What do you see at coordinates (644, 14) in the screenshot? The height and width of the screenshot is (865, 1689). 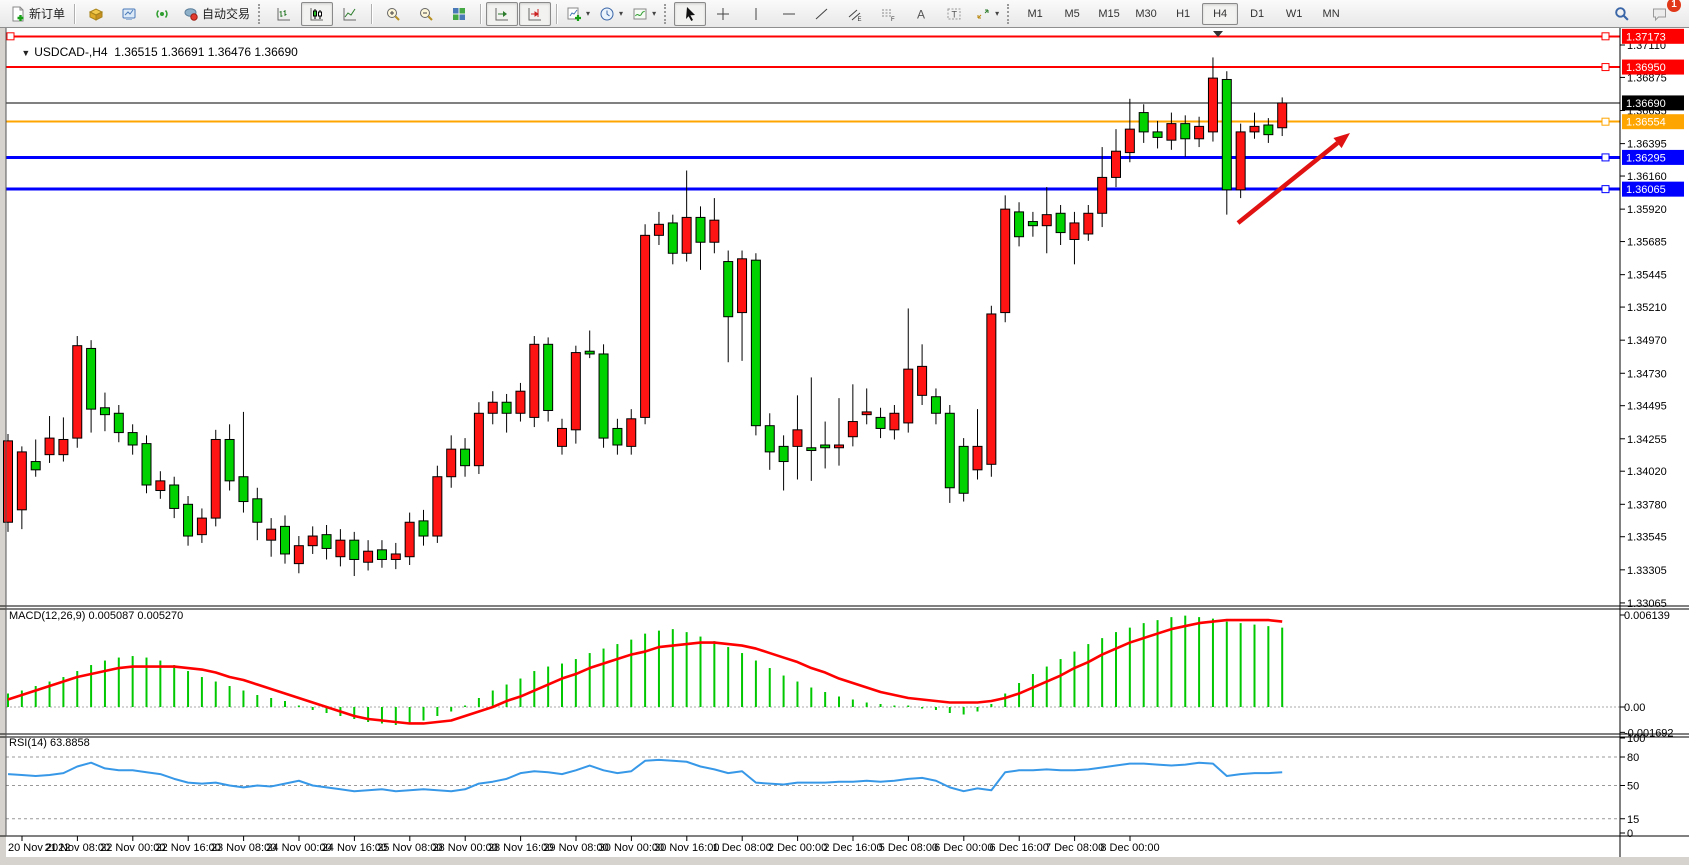 I see `indicators-button: ▾` at bounding box center [644, 14].